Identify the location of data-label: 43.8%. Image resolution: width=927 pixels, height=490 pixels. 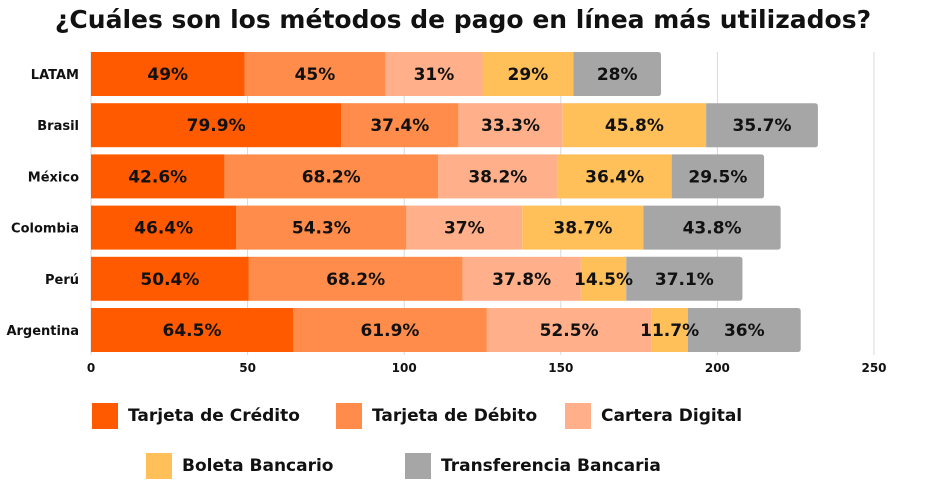
(712, 229).